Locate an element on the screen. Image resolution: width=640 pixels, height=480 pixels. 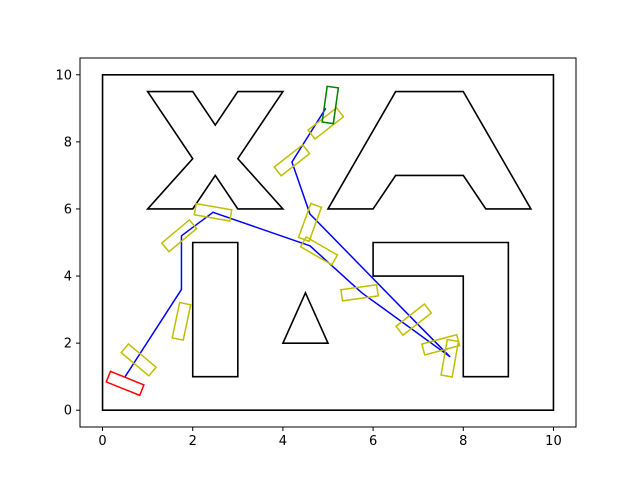
y-axis: 0 2 4 6 8 10 is located at coordinates (67, 243).